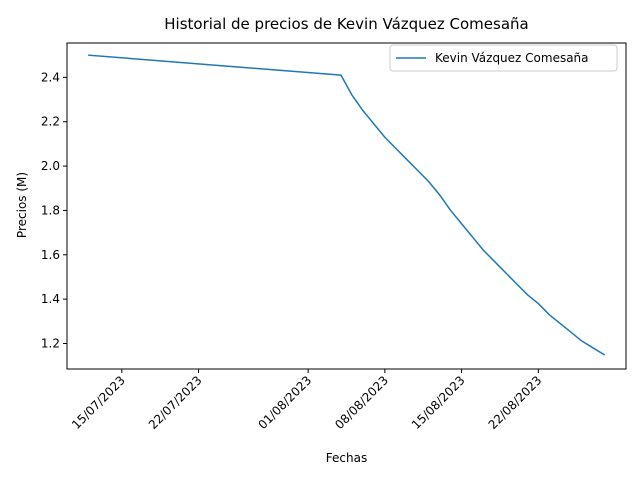 The height and width of the screenshot is (480, 640). I want to click on y-axis-label: Precios (M), so click(22, 205).